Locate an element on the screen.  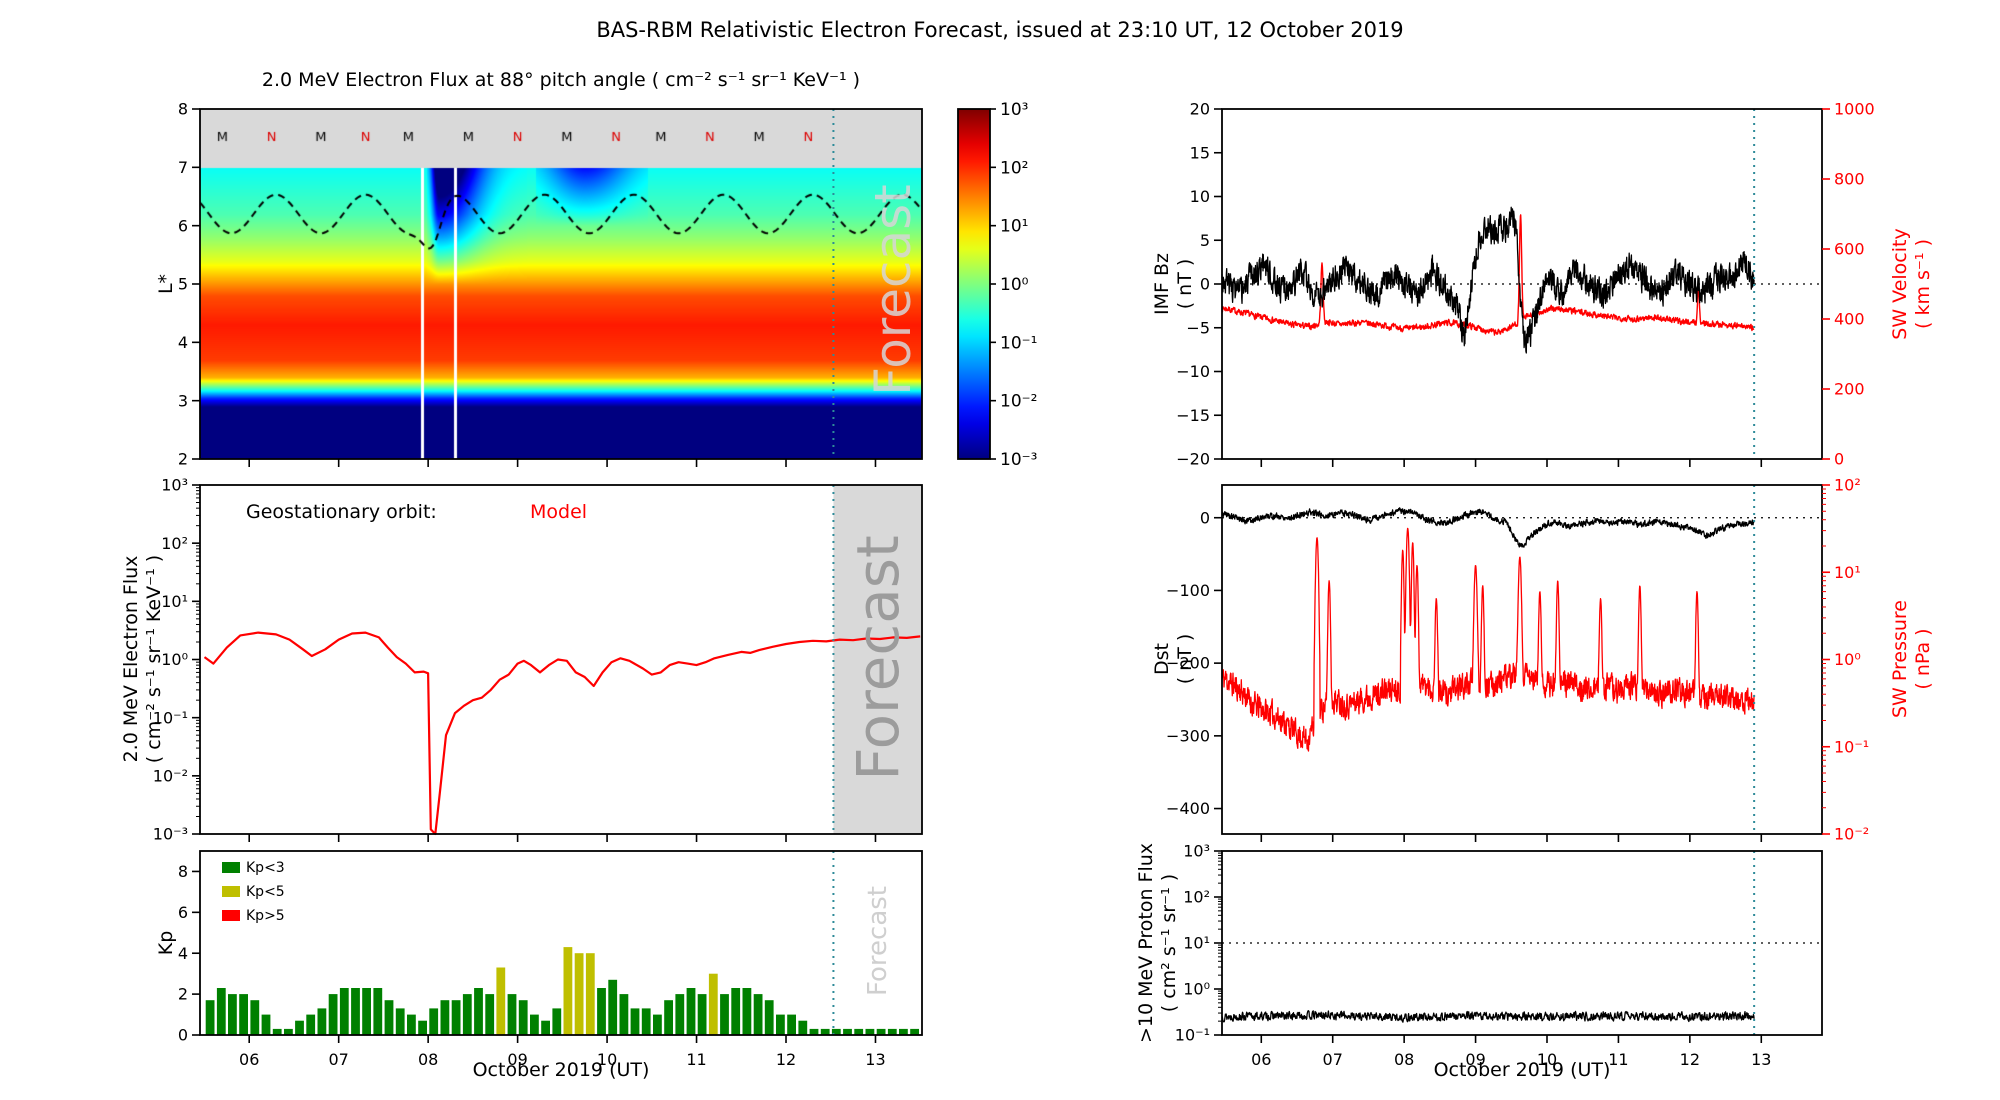
tick-label: 3 is located at coordinates (183, 400).